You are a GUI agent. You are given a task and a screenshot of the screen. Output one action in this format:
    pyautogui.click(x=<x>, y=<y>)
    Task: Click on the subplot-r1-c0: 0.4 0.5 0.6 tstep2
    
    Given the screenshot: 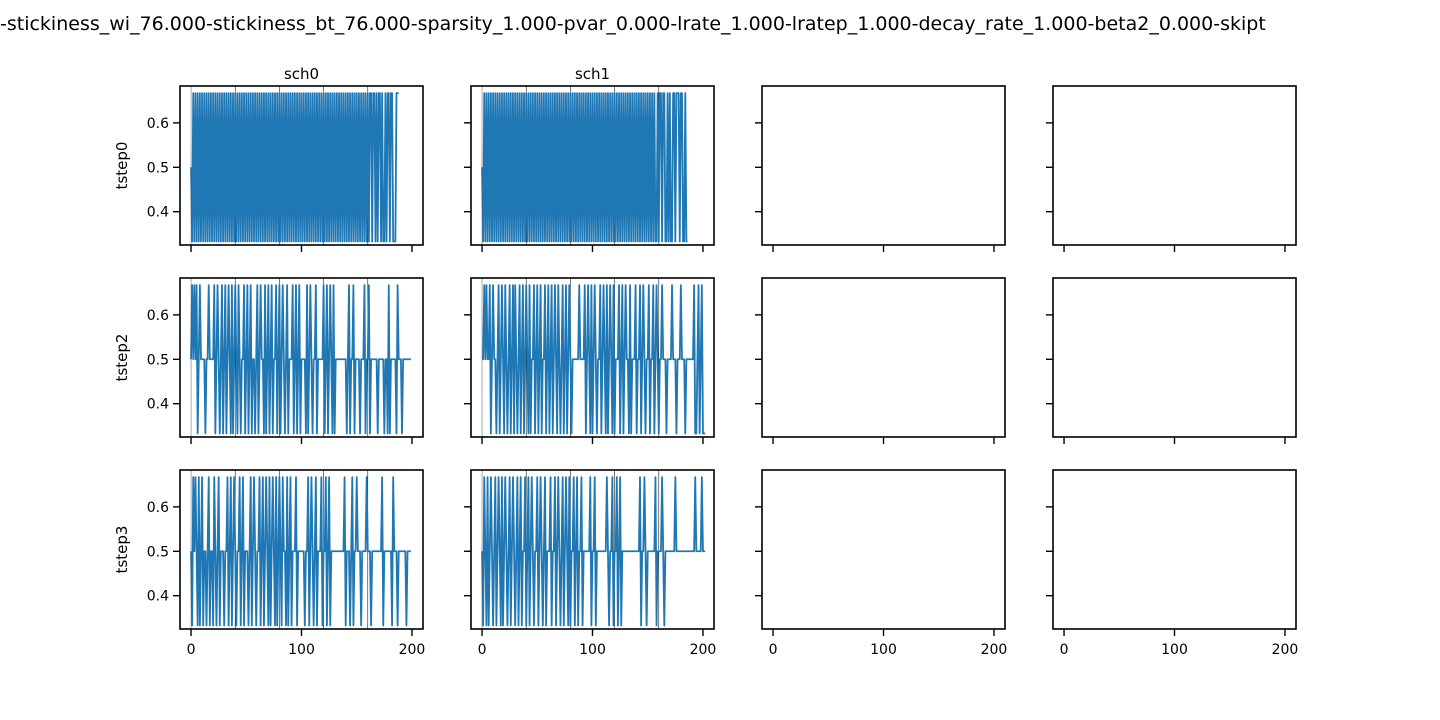 What is the action you would take?
    pyautogui.click(x=268, y=360)
    